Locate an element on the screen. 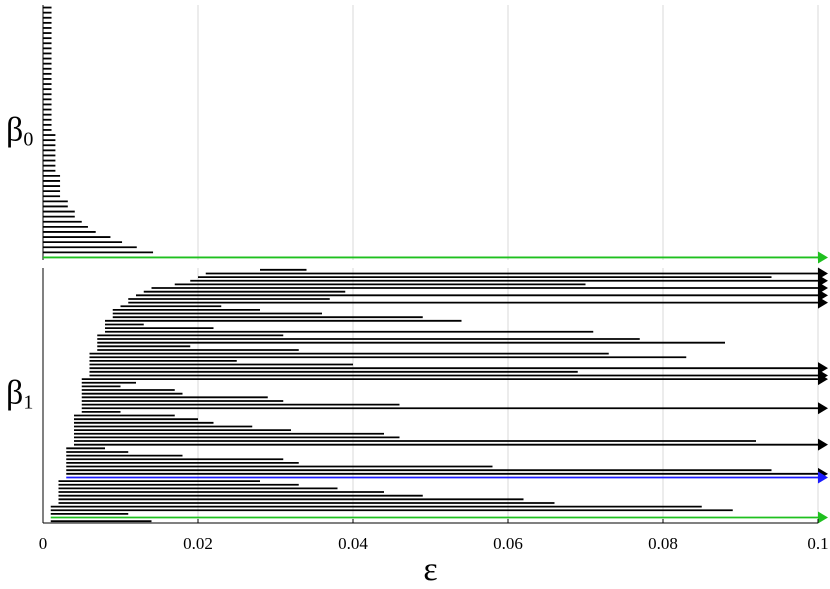  subscript: 0 is located at coordinates (28, 139).